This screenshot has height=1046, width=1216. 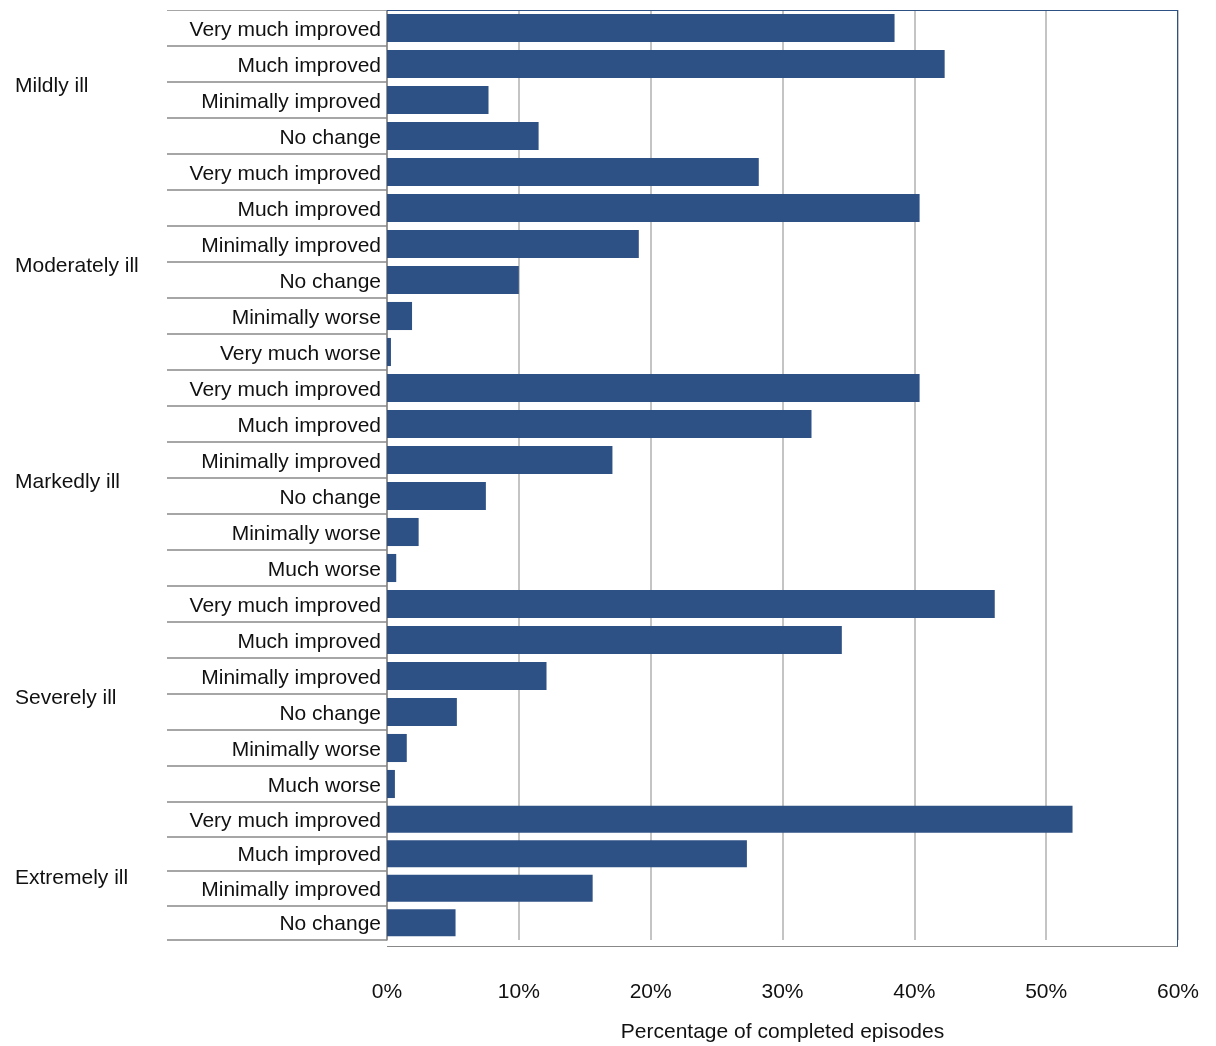 What do you see at coordinates (77, 264) in the screenshot?
I see `text: Moderately ill` at bounding box center [77, 264].